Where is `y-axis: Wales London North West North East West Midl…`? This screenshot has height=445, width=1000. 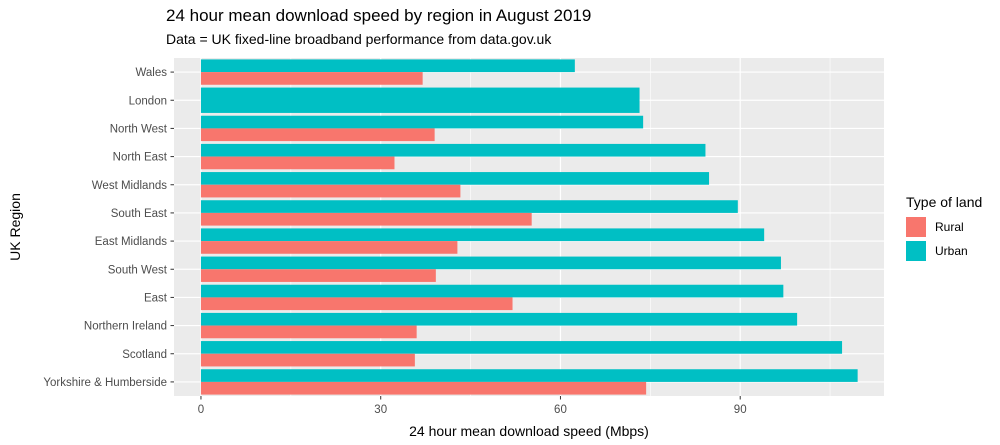
y-axis: Wales London North West North East West Midl… is located at coordinates (108, 228).